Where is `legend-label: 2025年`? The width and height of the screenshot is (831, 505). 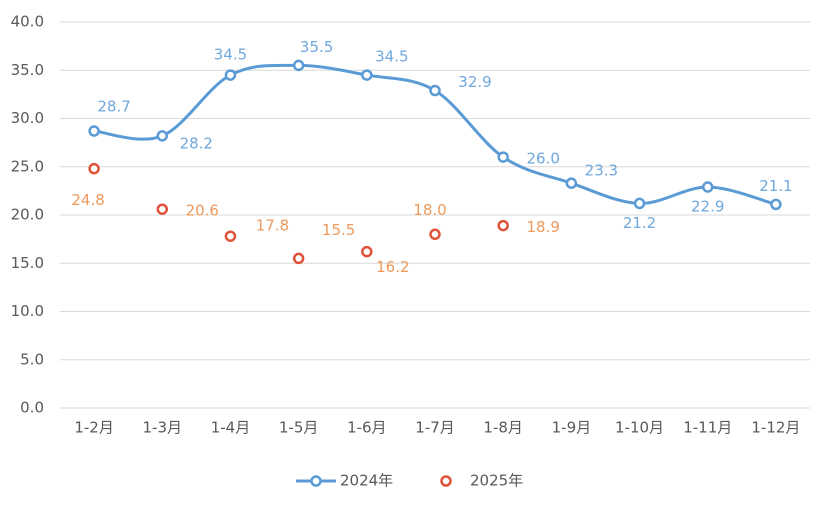
legend-label: 2025年 is located at coordinates (496, 481).